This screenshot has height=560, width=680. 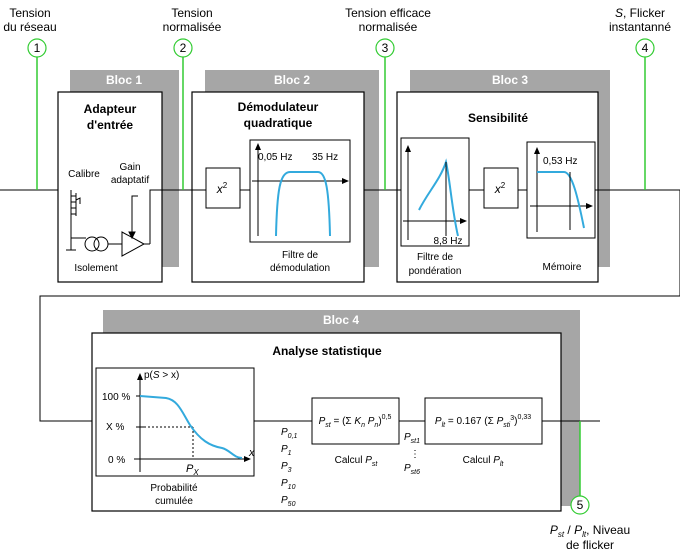 What do you see at coordinates (580, 505) in the screenshot?
I see `svg-text: 5` at bounding box center [580, 505].